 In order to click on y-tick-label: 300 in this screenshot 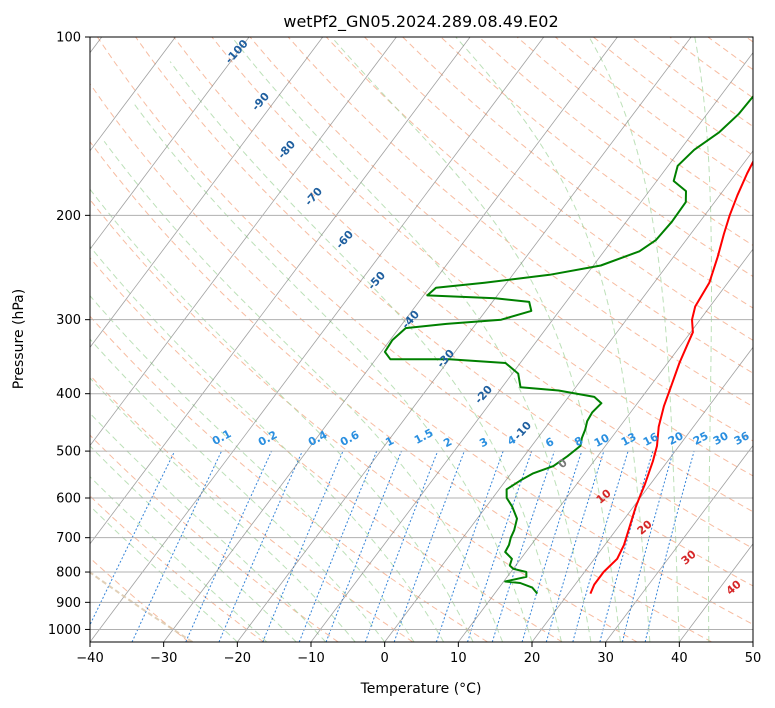, I will do `click(68, 320)`.